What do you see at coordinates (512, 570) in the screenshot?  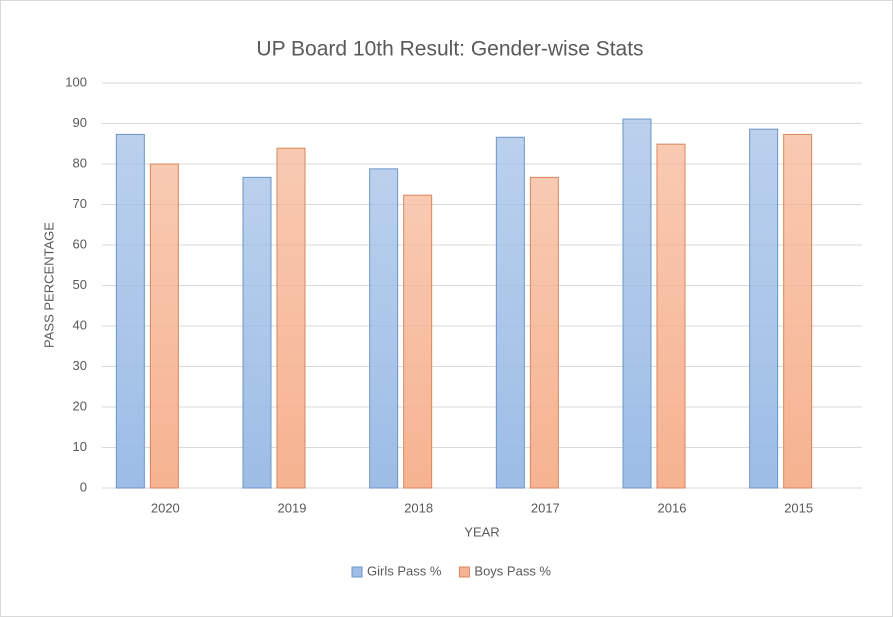 I see `legend-label: Boys Pass %` at bounding box center [512, 570].